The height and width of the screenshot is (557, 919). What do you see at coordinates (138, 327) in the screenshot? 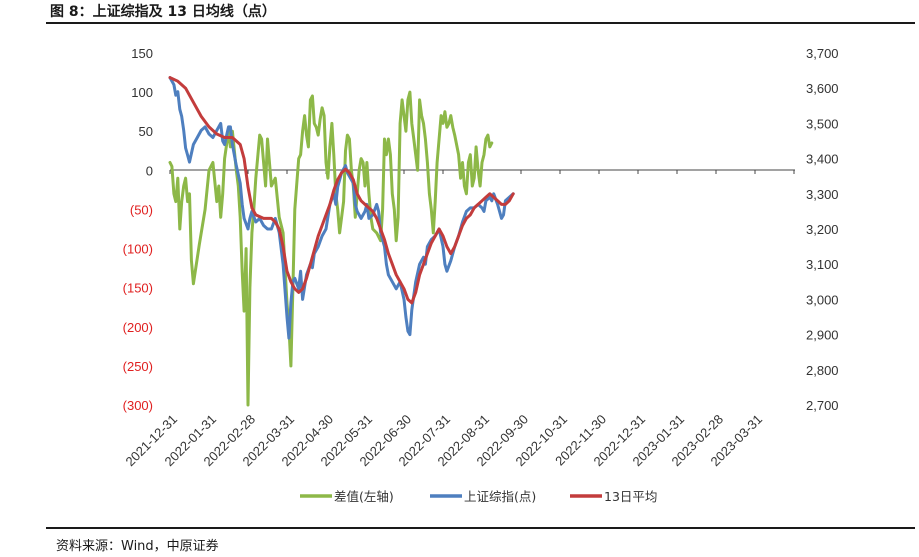
I see `left-tick-label: (200)` at bounding box center [138, 327].